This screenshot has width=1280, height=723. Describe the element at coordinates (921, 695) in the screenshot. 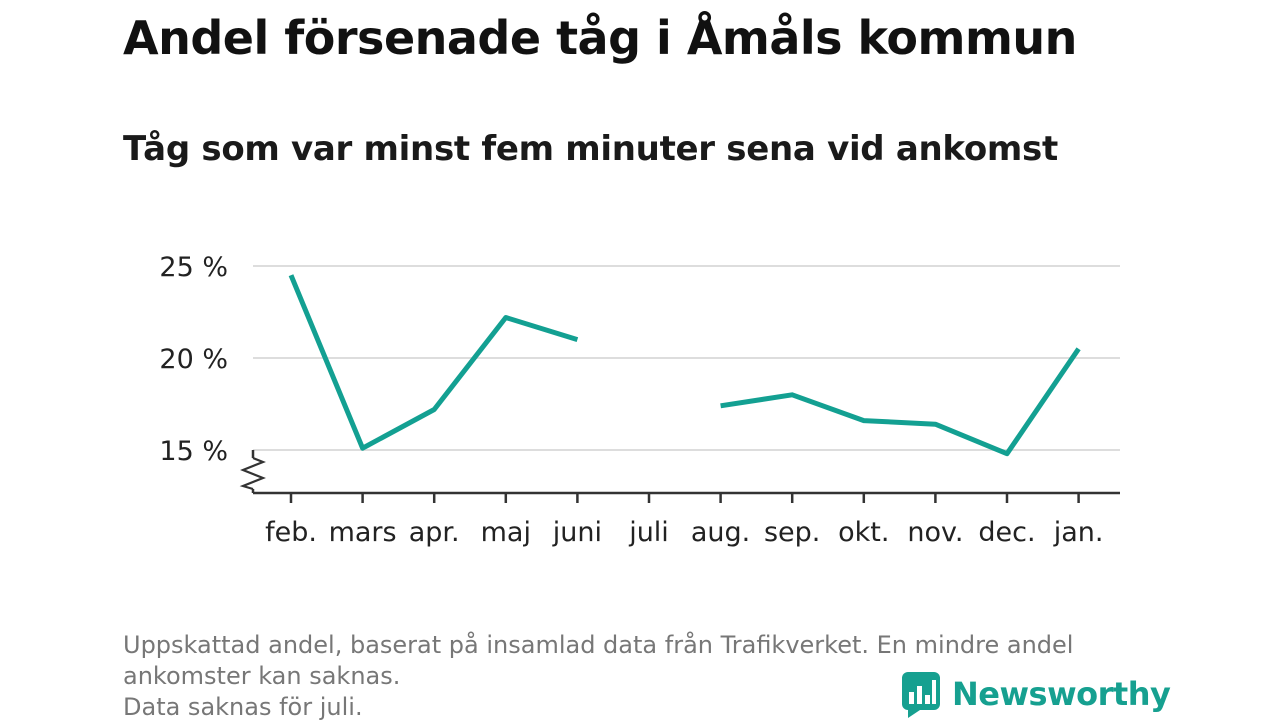

I see `newsworthy-chat-bar-icon` at that location.